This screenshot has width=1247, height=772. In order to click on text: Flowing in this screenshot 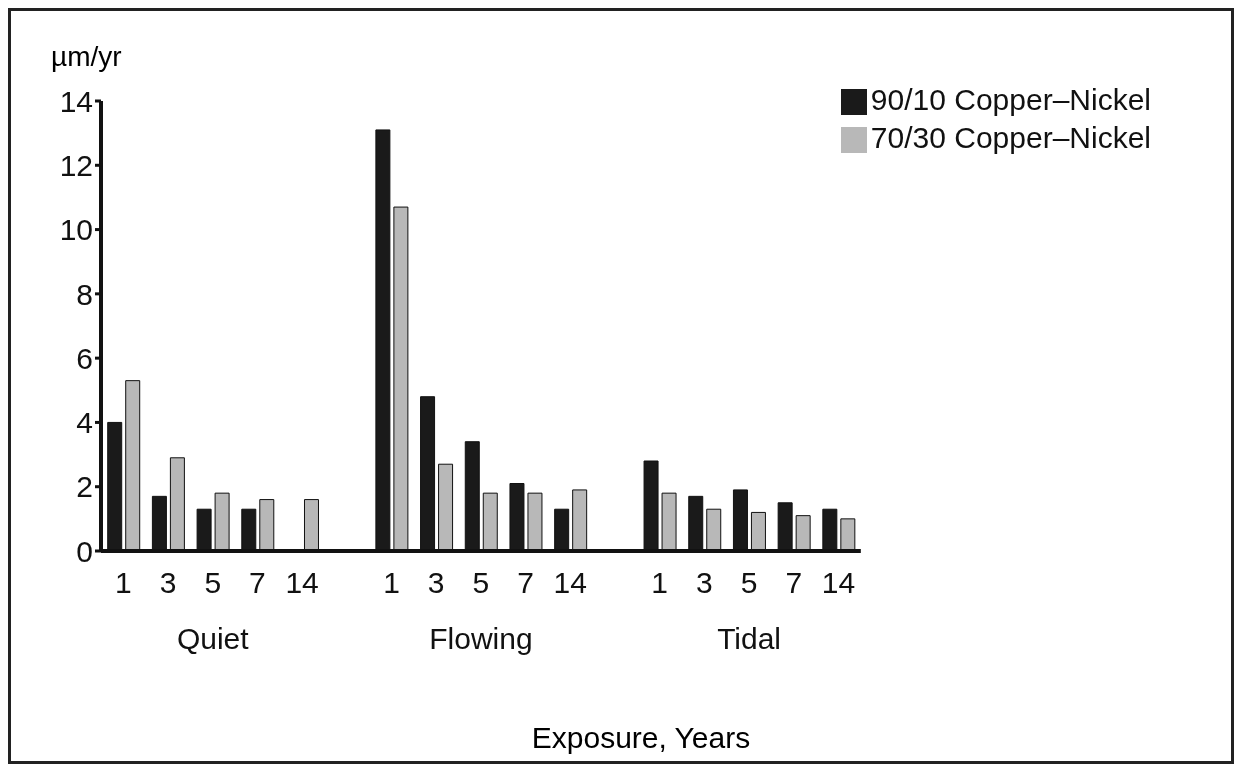, I will do `click(481, 638)`.